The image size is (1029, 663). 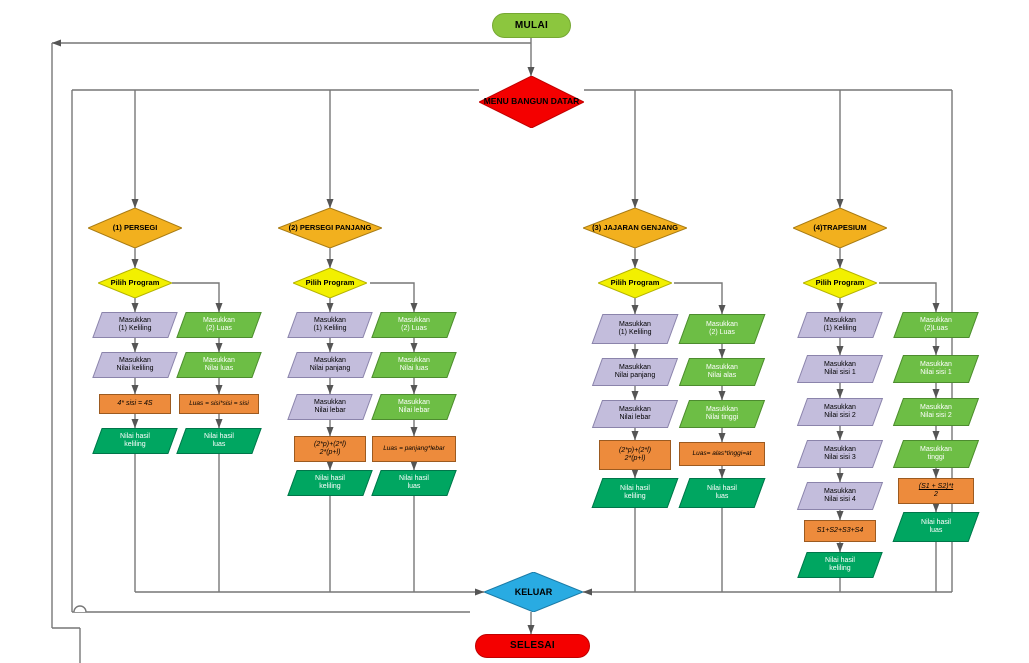 I want to click on process-jajaran-genjang-keliling: (2*p)+(2*l) 2*(p+l), so click(x=635, y=455).